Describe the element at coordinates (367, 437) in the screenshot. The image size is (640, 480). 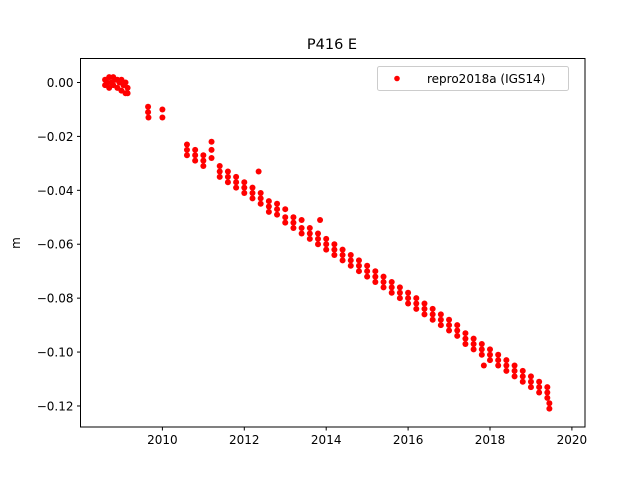
I see `x-axis-ticks: 2010 2012 2014 2016 2018 2020` at that location.